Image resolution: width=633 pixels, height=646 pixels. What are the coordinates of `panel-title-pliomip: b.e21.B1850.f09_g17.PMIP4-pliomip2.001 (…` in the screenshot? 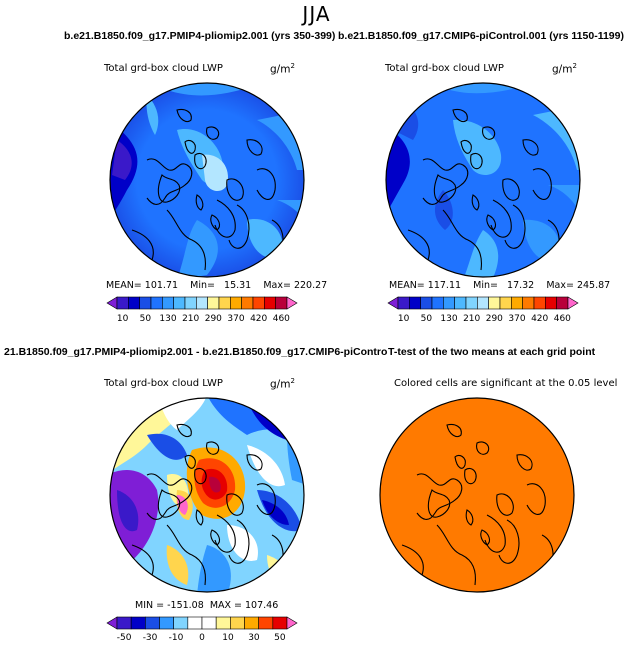 It's located at (200, 36).